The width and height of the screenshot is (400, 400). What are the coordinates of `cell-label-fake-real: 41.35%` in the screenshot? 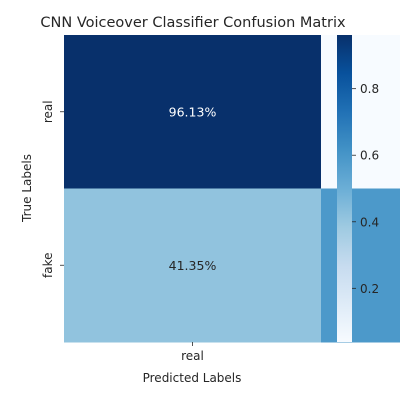 It's located at (193, 265).